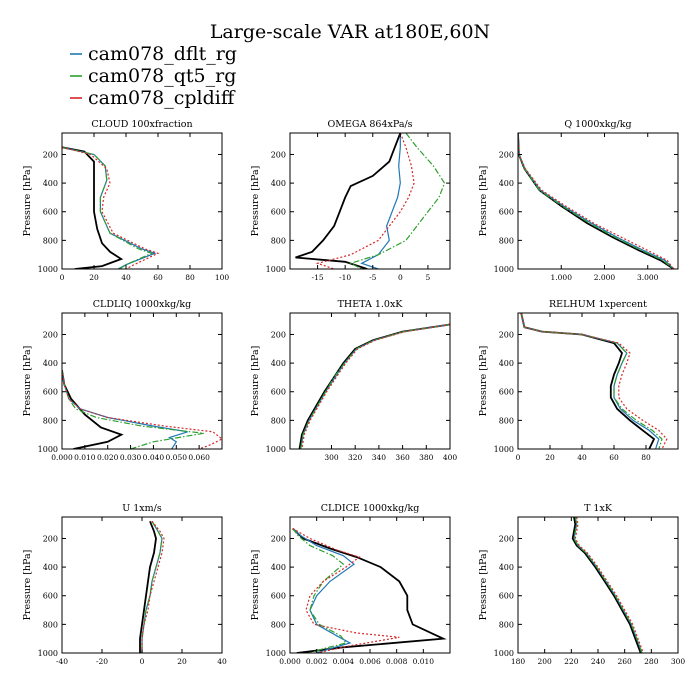 The height and width of the screenshot is (700, 700). I want to click on x-tick-label: 300, so click(678, 661).